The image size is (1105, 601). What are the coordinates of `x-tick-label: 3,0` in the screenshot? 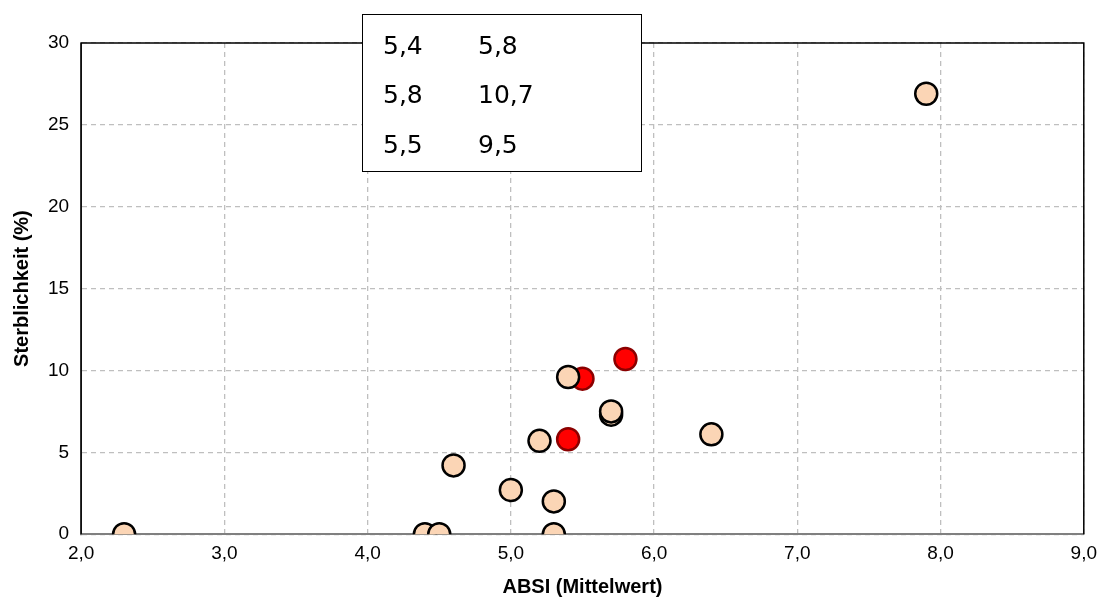 It's located at (224, 552).